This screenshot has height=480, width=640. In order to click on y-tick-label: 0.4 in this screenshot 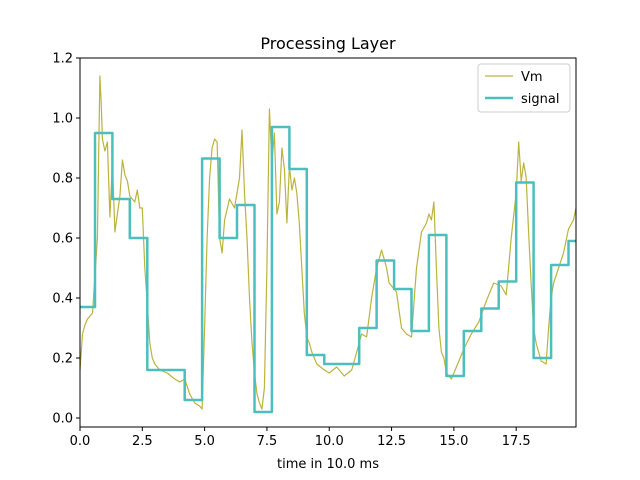, I will do `click(62, 299)`.